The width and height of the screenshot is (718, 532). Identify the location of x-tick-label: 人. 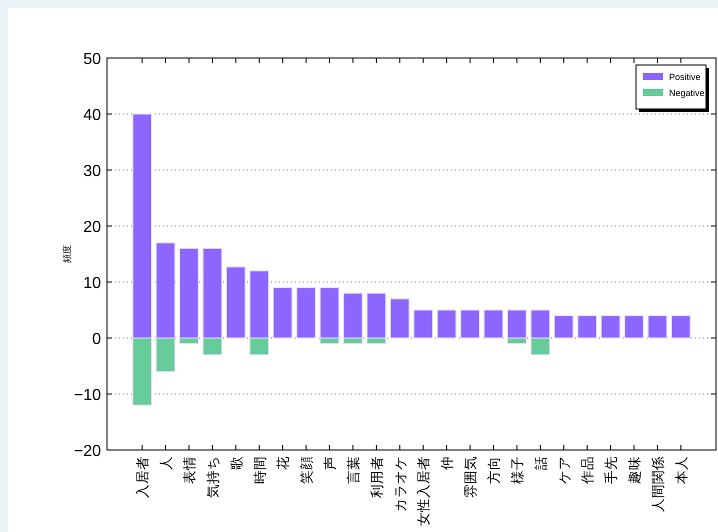
(166, 463).